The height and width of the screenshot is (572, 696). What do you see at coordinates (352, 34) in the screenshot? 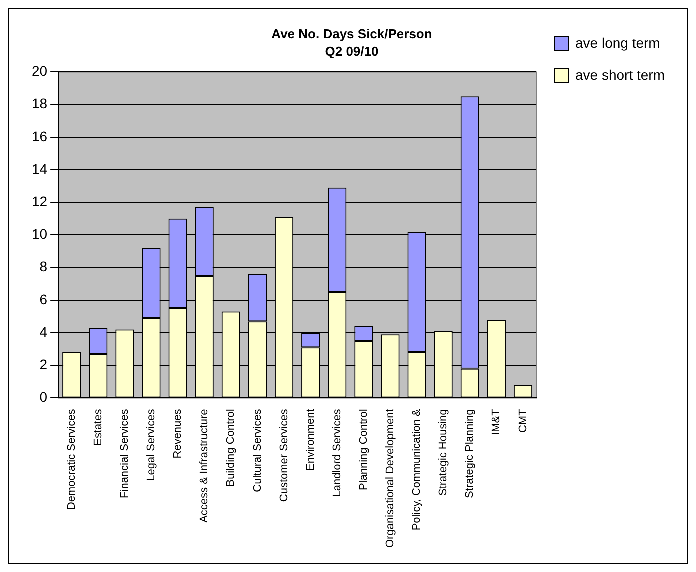
I see `chart-title: Ave No. Days Sick/Person` at bounding box center [352, 34].